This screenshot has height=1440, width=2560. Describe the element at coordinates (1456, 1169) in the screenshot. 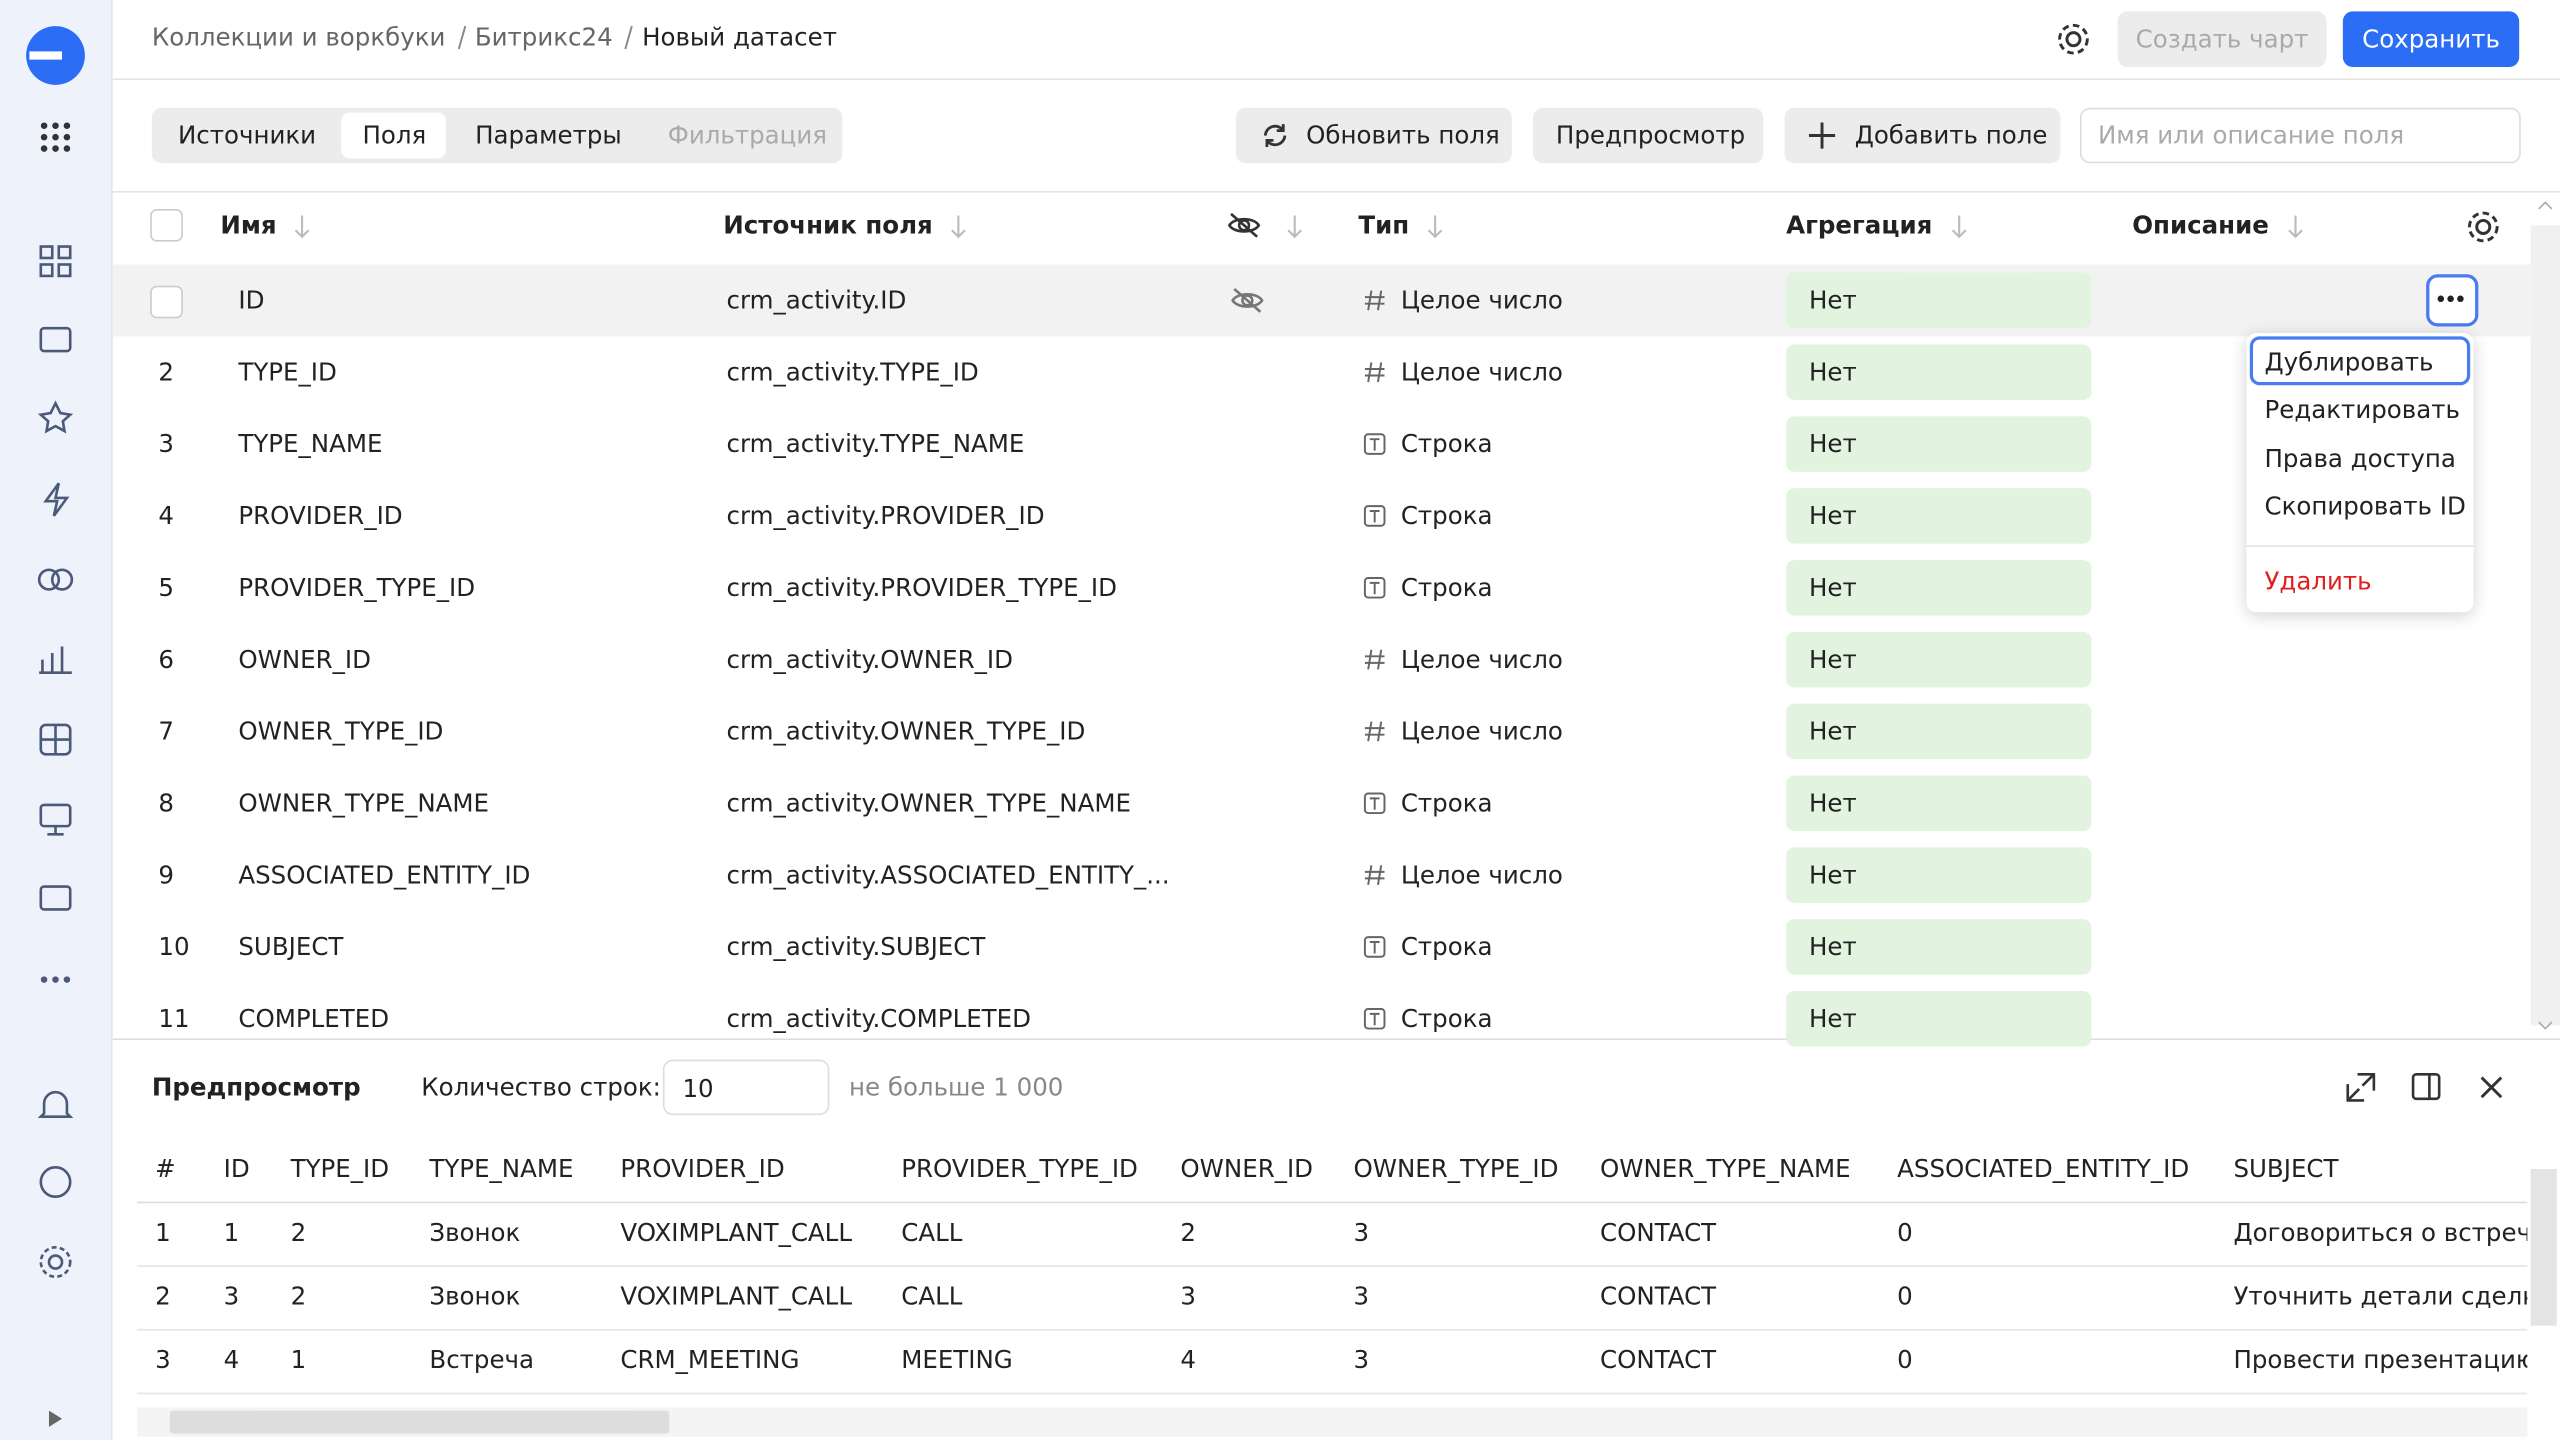

I see `preview-column-header: OWNER_TYPE_ID` at that location.